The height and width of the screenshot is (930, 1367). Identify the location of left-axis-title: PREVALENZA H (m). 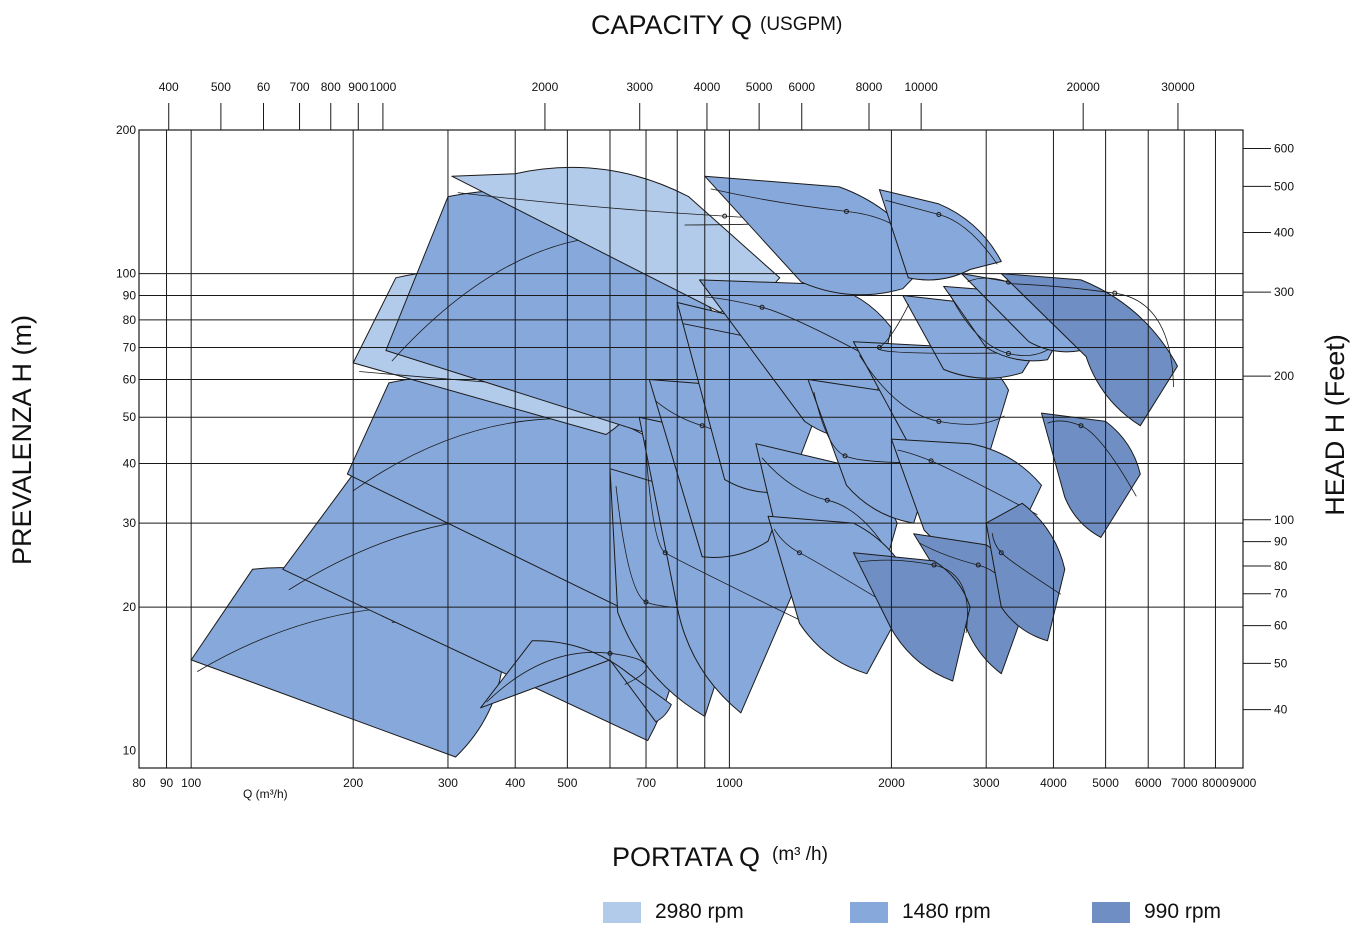
(22, 440).